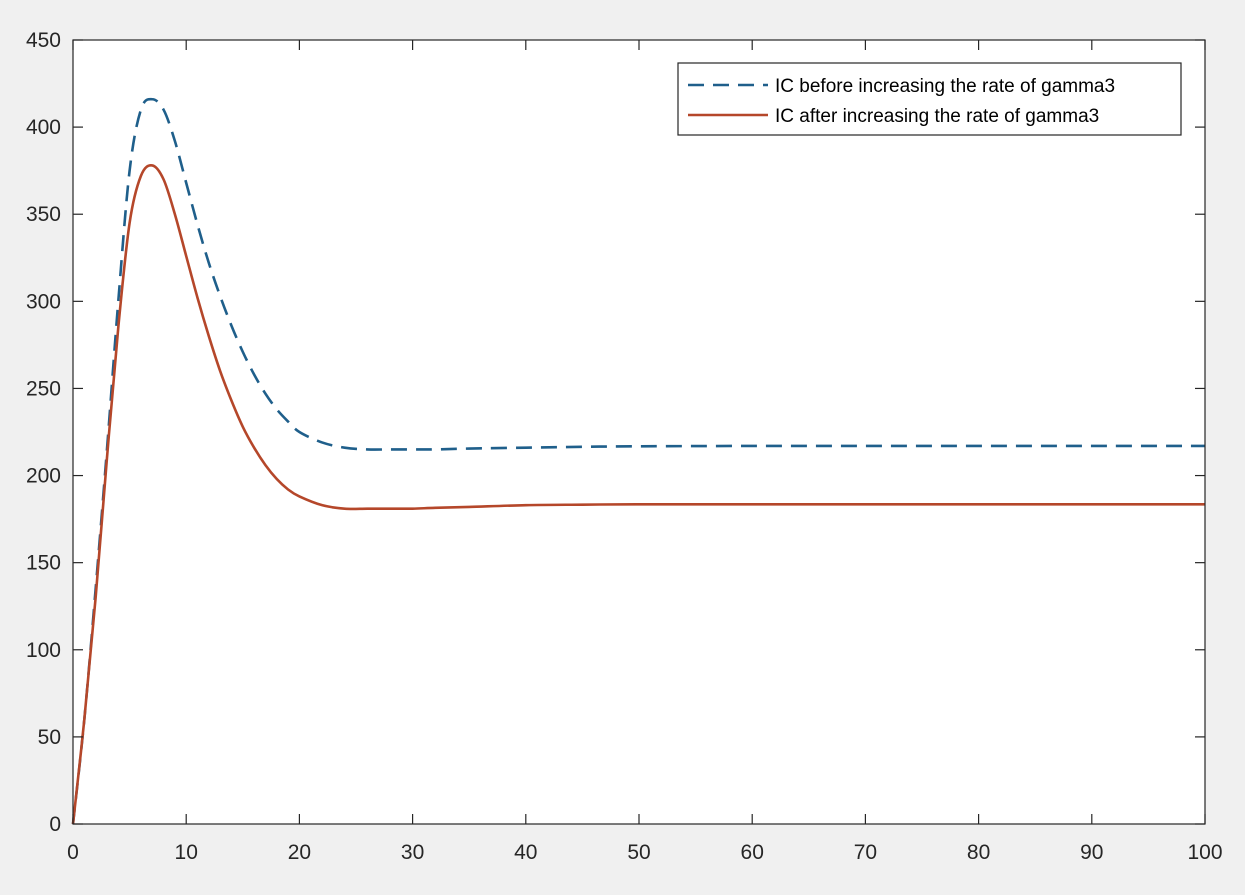 Image resolution: width=1245 pixels, height=895 pixels. I want to click on x-tick-label: 90, so click(1091, 852).